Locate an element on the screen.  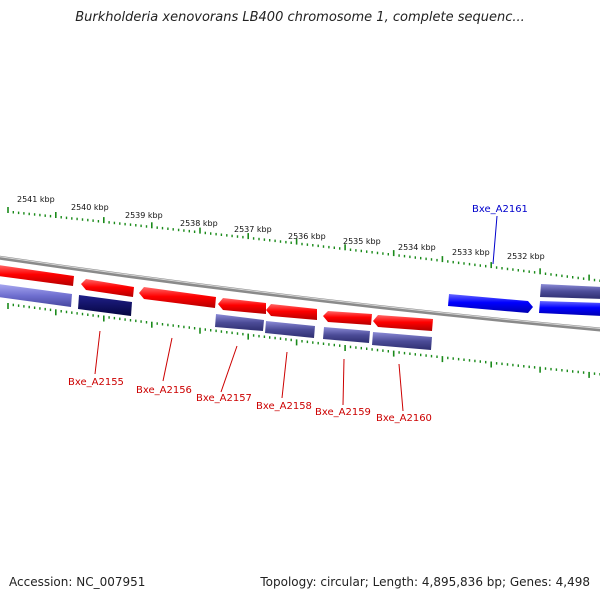
gene-label: Bxe_A2160 is located at coordinates (404, 418).